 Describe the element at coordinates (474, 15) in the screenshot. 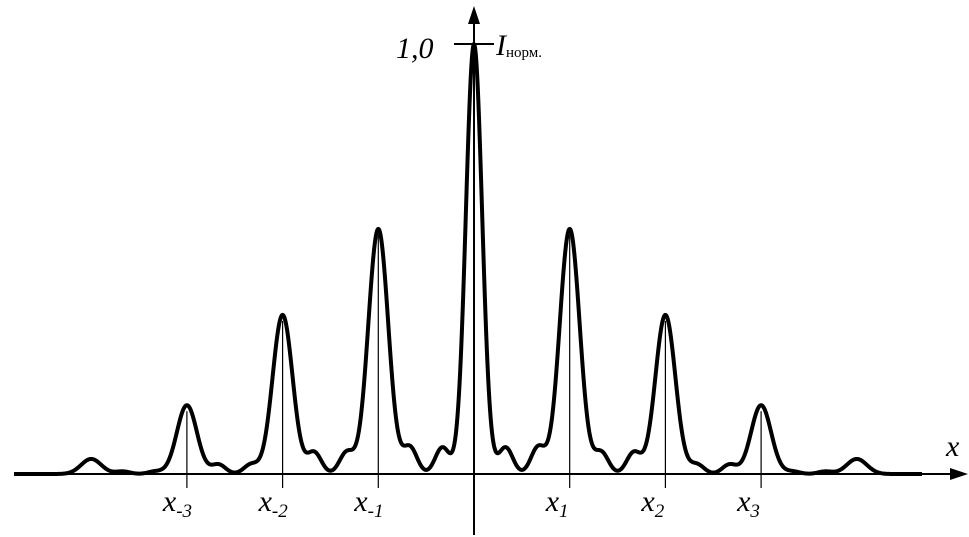

I see `y-axis-arrow` at that location.